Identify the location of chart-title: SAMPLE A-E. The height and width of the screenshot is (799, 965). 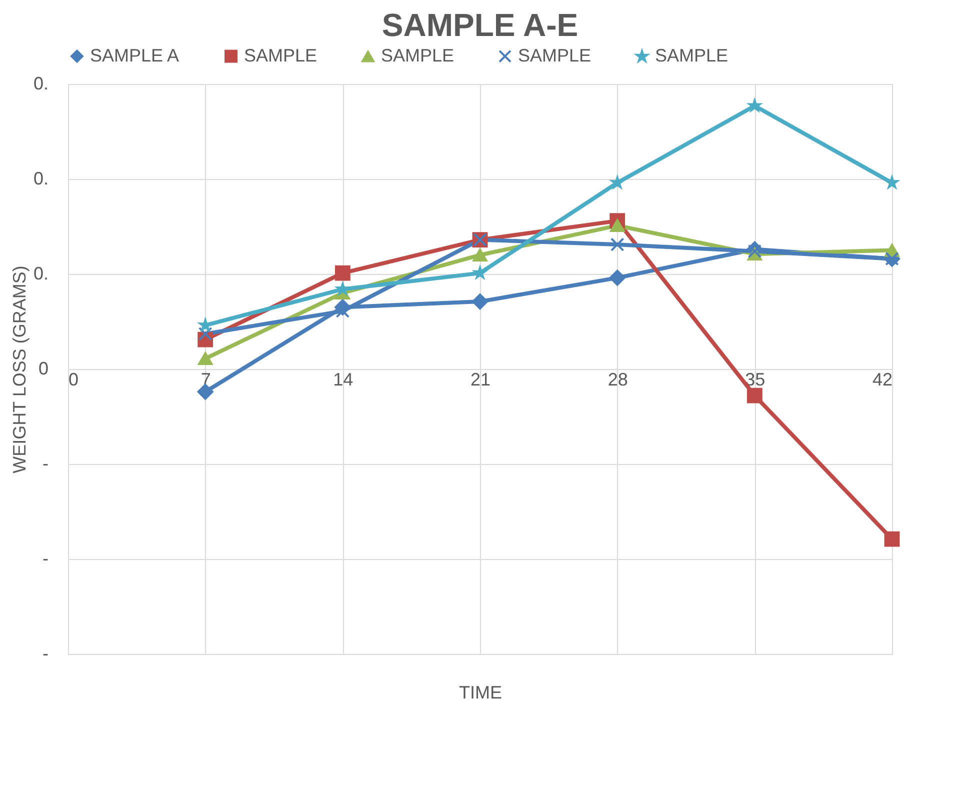
(480, 25).